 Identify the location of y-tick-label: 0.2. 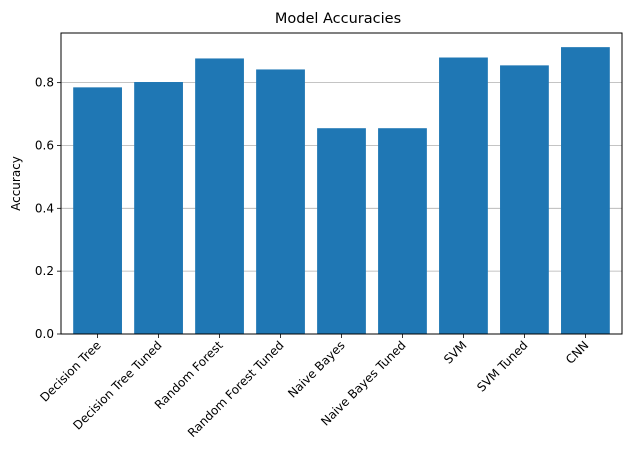
(44, 271).